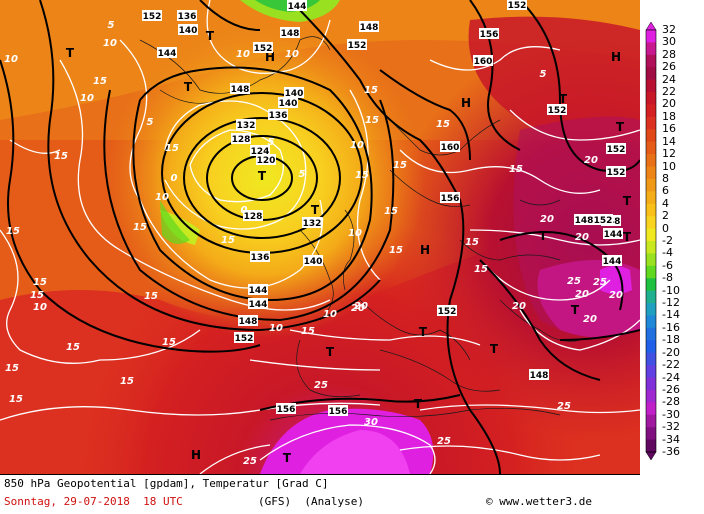 This screenshot has height=514, width=704. Describe the element at coordinates (539, 501) in the screenshot. I see `source-credit: © www.wetter3.de` at that location.